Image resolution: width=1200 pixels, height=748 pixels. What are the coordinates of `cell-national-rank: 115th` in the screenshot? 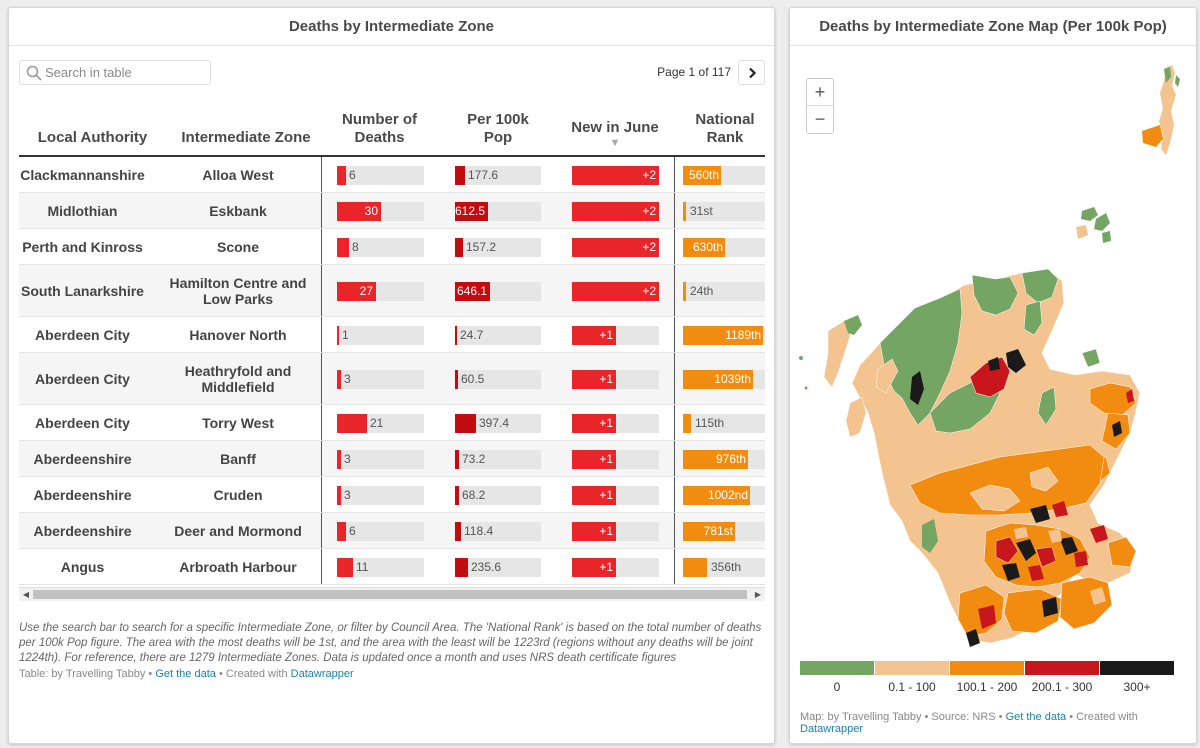 It's located at (724, 423).